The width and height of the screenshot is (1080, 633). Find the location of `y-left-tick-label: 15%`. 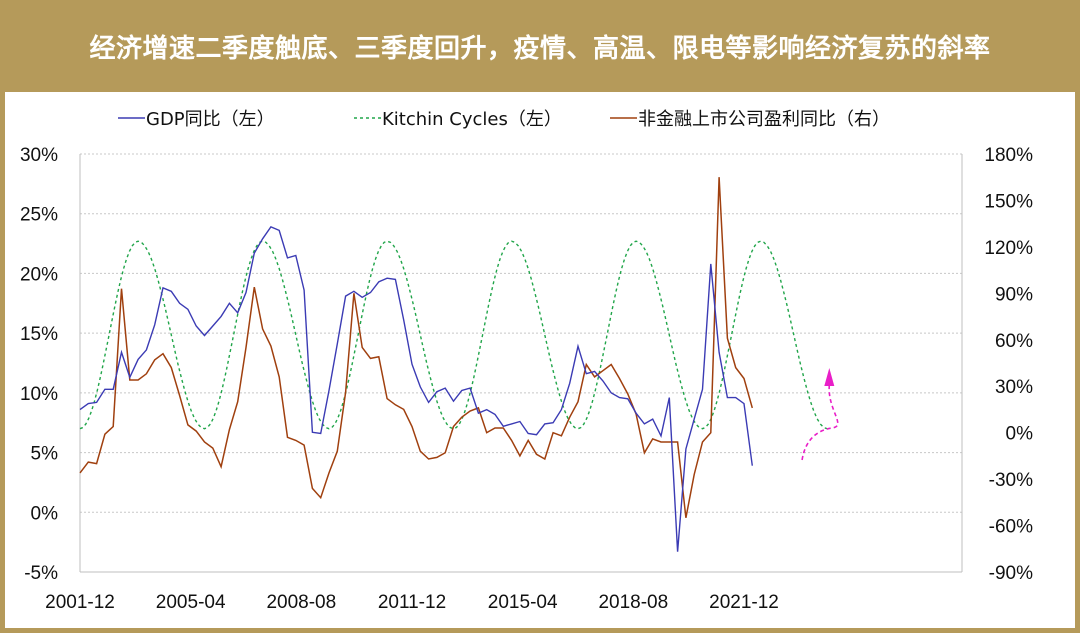

y-left-tick-label: 15% is located at coordinates (39, 334).